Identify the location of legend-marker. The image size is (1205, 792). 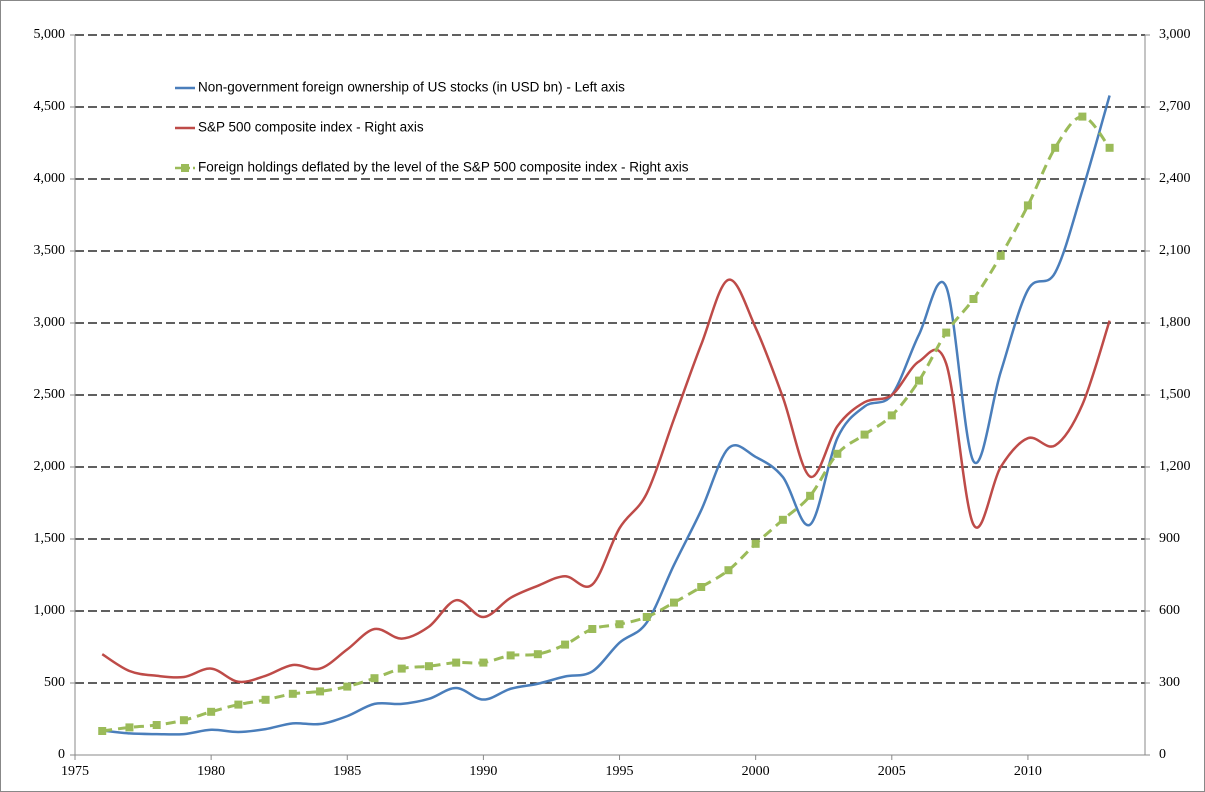
(185, 168).